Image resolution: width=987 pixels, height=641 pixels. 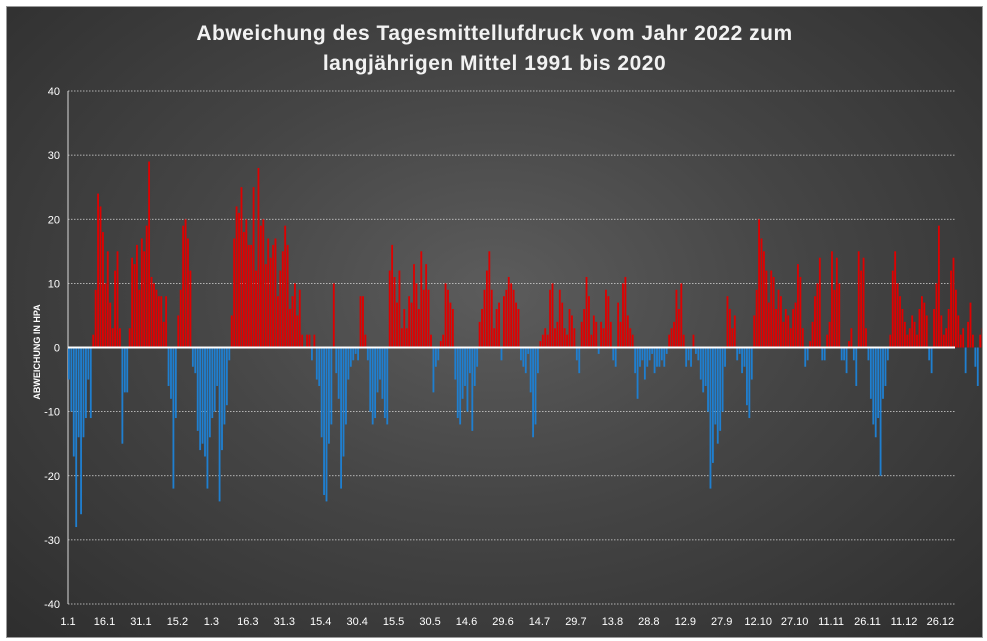 I want to click on x-tick-label: 27.9, so click(x=721, y=622).